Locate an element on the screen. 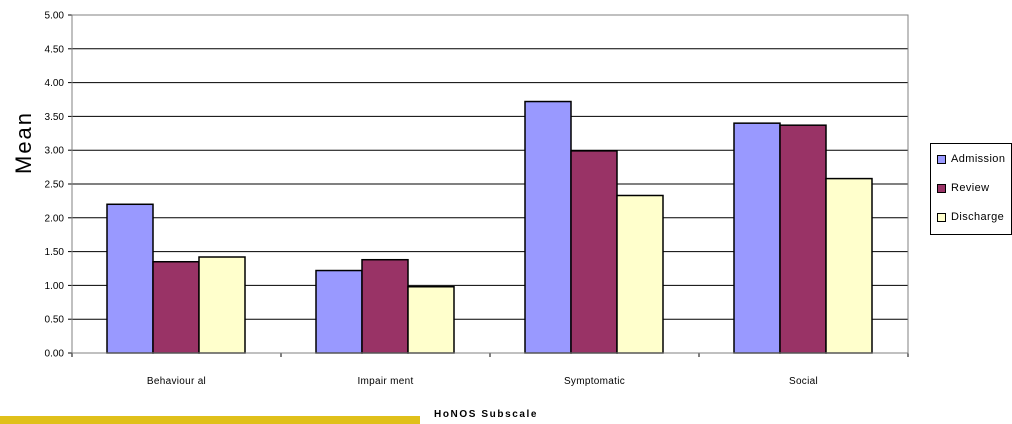  legend-swatch-review is located at coordinates (941, 188).